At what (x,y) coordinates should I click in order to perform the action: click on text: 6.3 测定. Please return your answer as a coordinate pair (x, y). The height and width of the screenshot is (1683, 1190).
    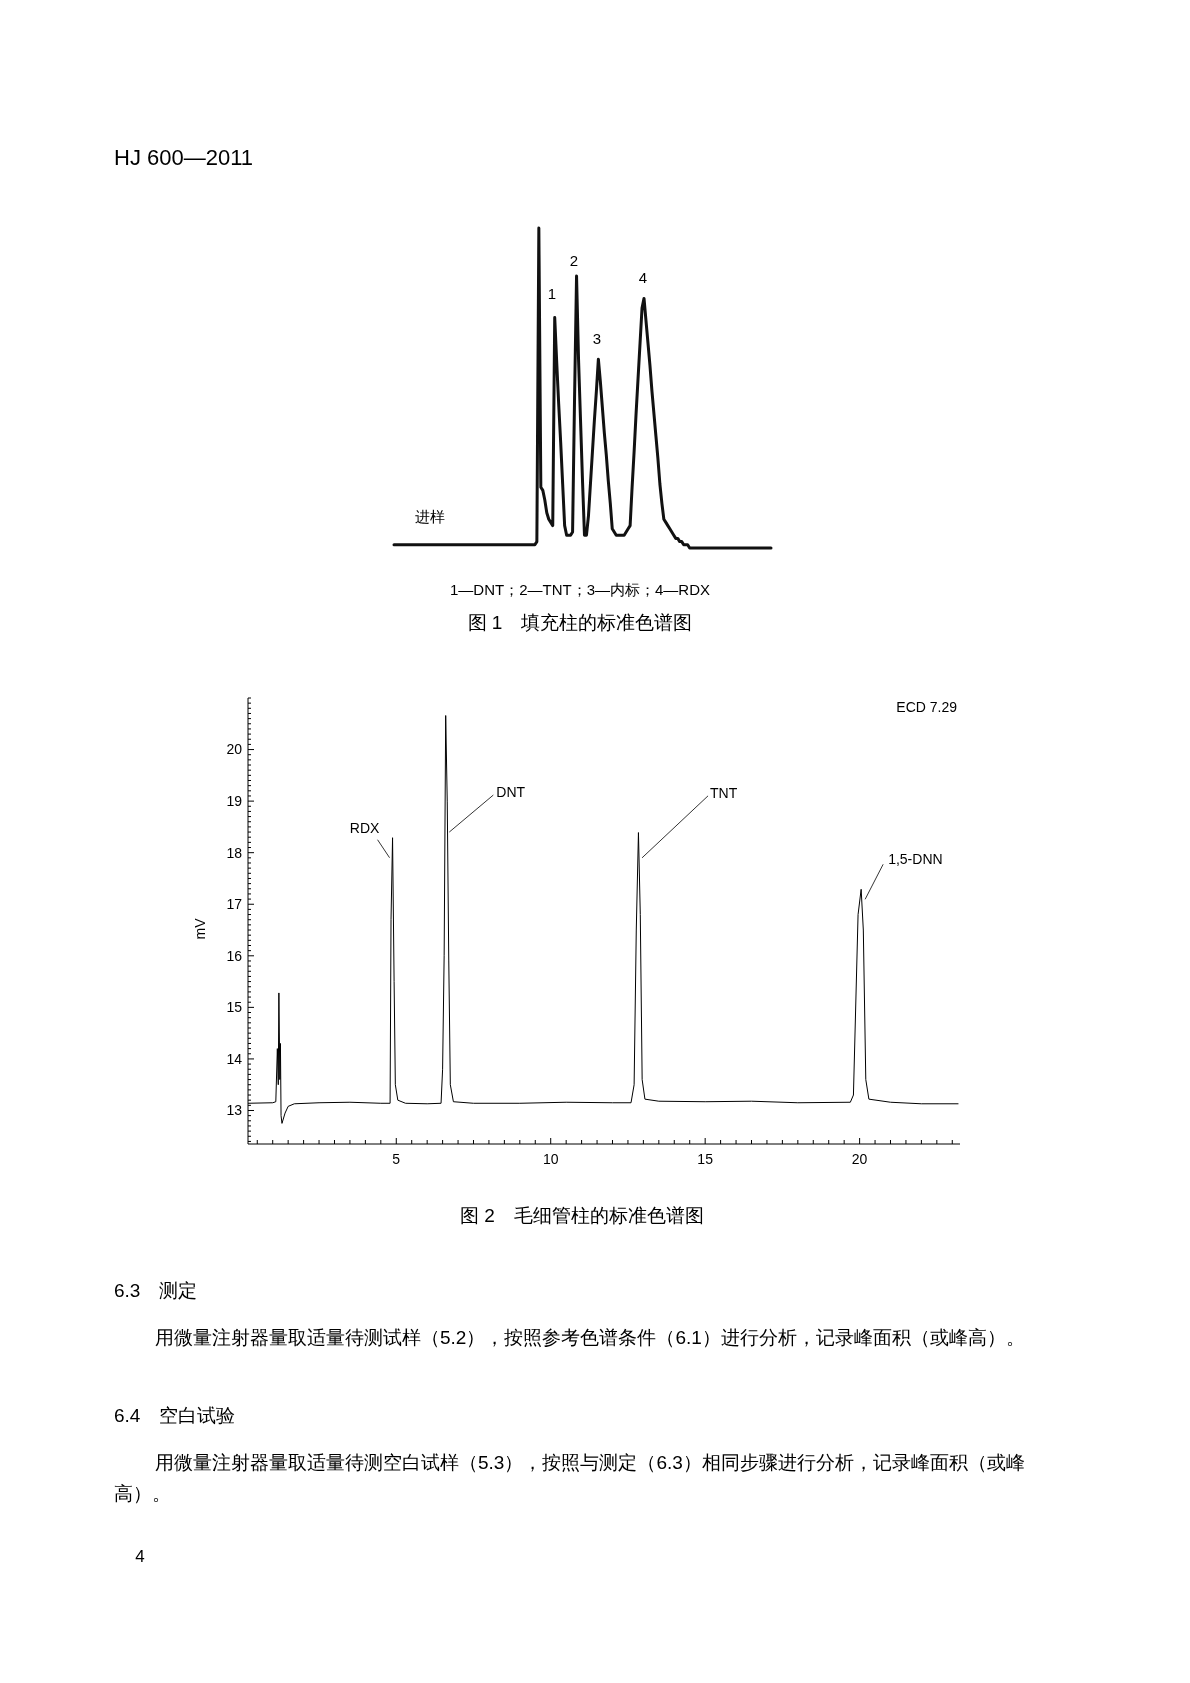
    Looking at the image, I should click on (156, 1291).